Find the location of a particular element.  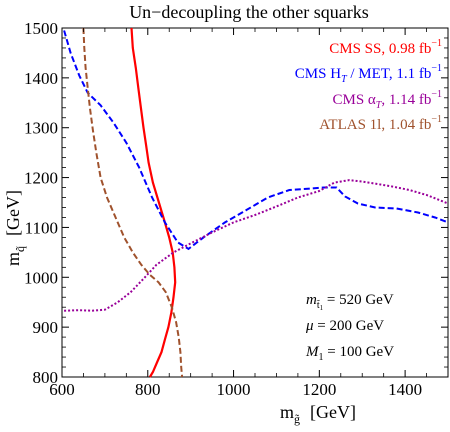

y-axis-label: mq̃ [GeV] is located at coordinates (15, 228).